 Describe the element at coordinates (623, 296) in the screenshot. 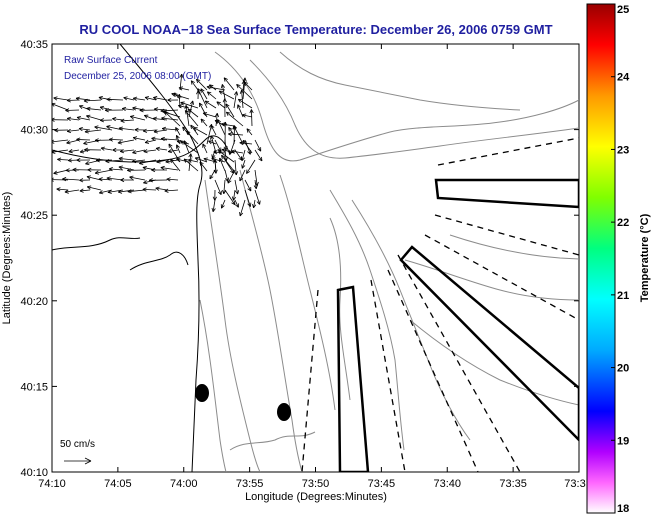

I see `colorbar-tick-label: 21` at that location.